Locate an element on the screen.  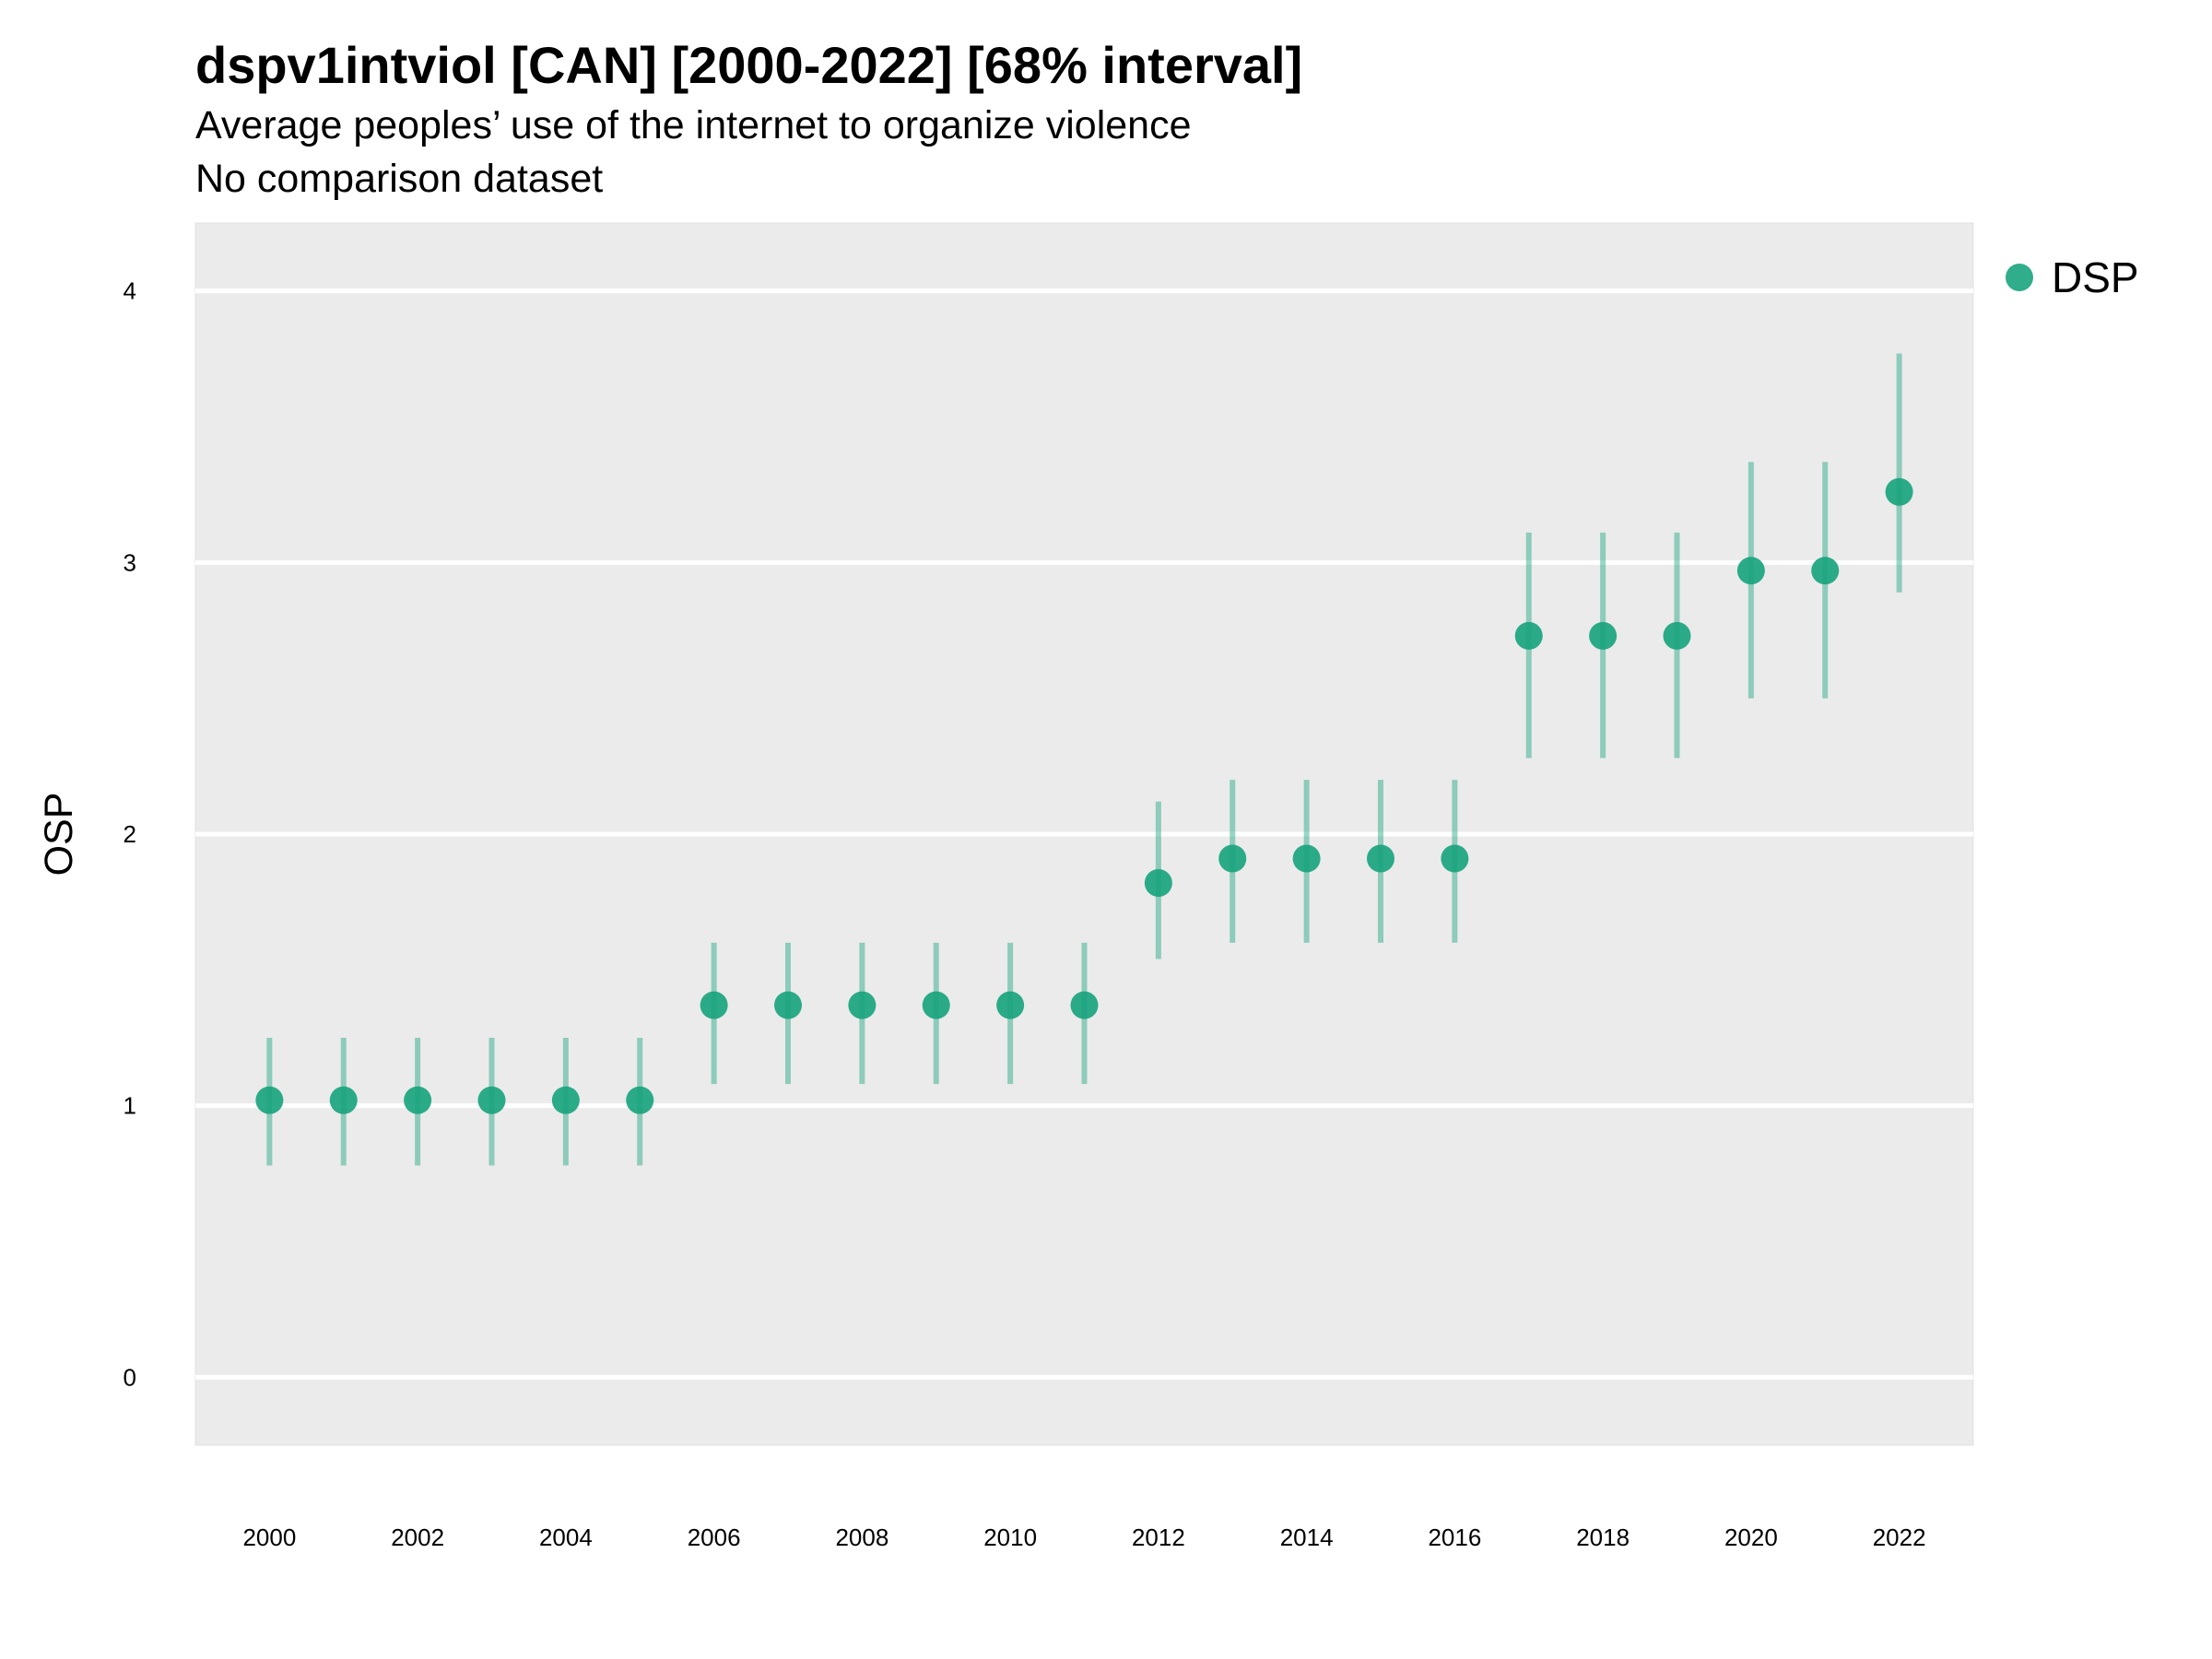
y-tick-label: 0 is located at coordinates (130, 1377).